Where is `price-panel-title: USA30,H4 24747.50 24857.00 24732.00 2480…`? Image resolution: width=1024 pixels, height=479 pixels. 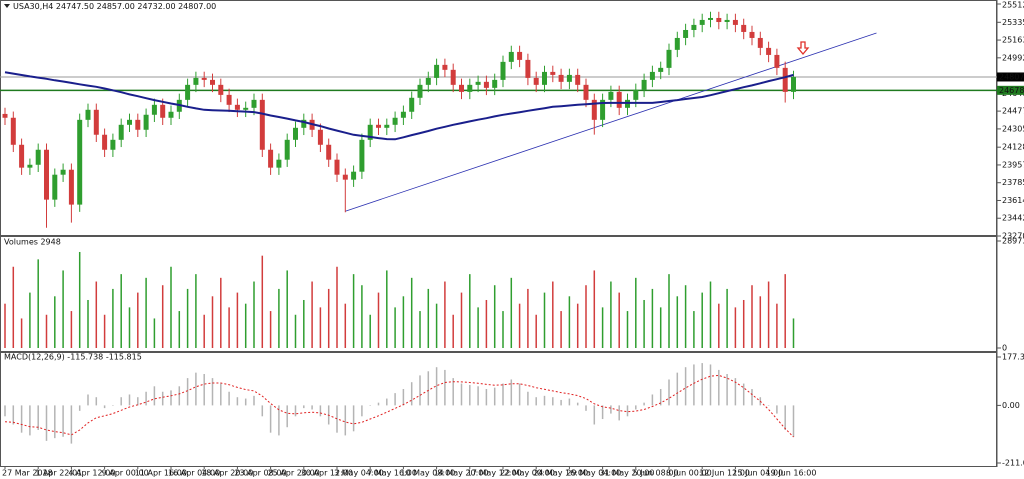
price-panel-title: USA30,H4 24747.50 24857.00 24732.00 2480… is located at coordinates (114, 6).